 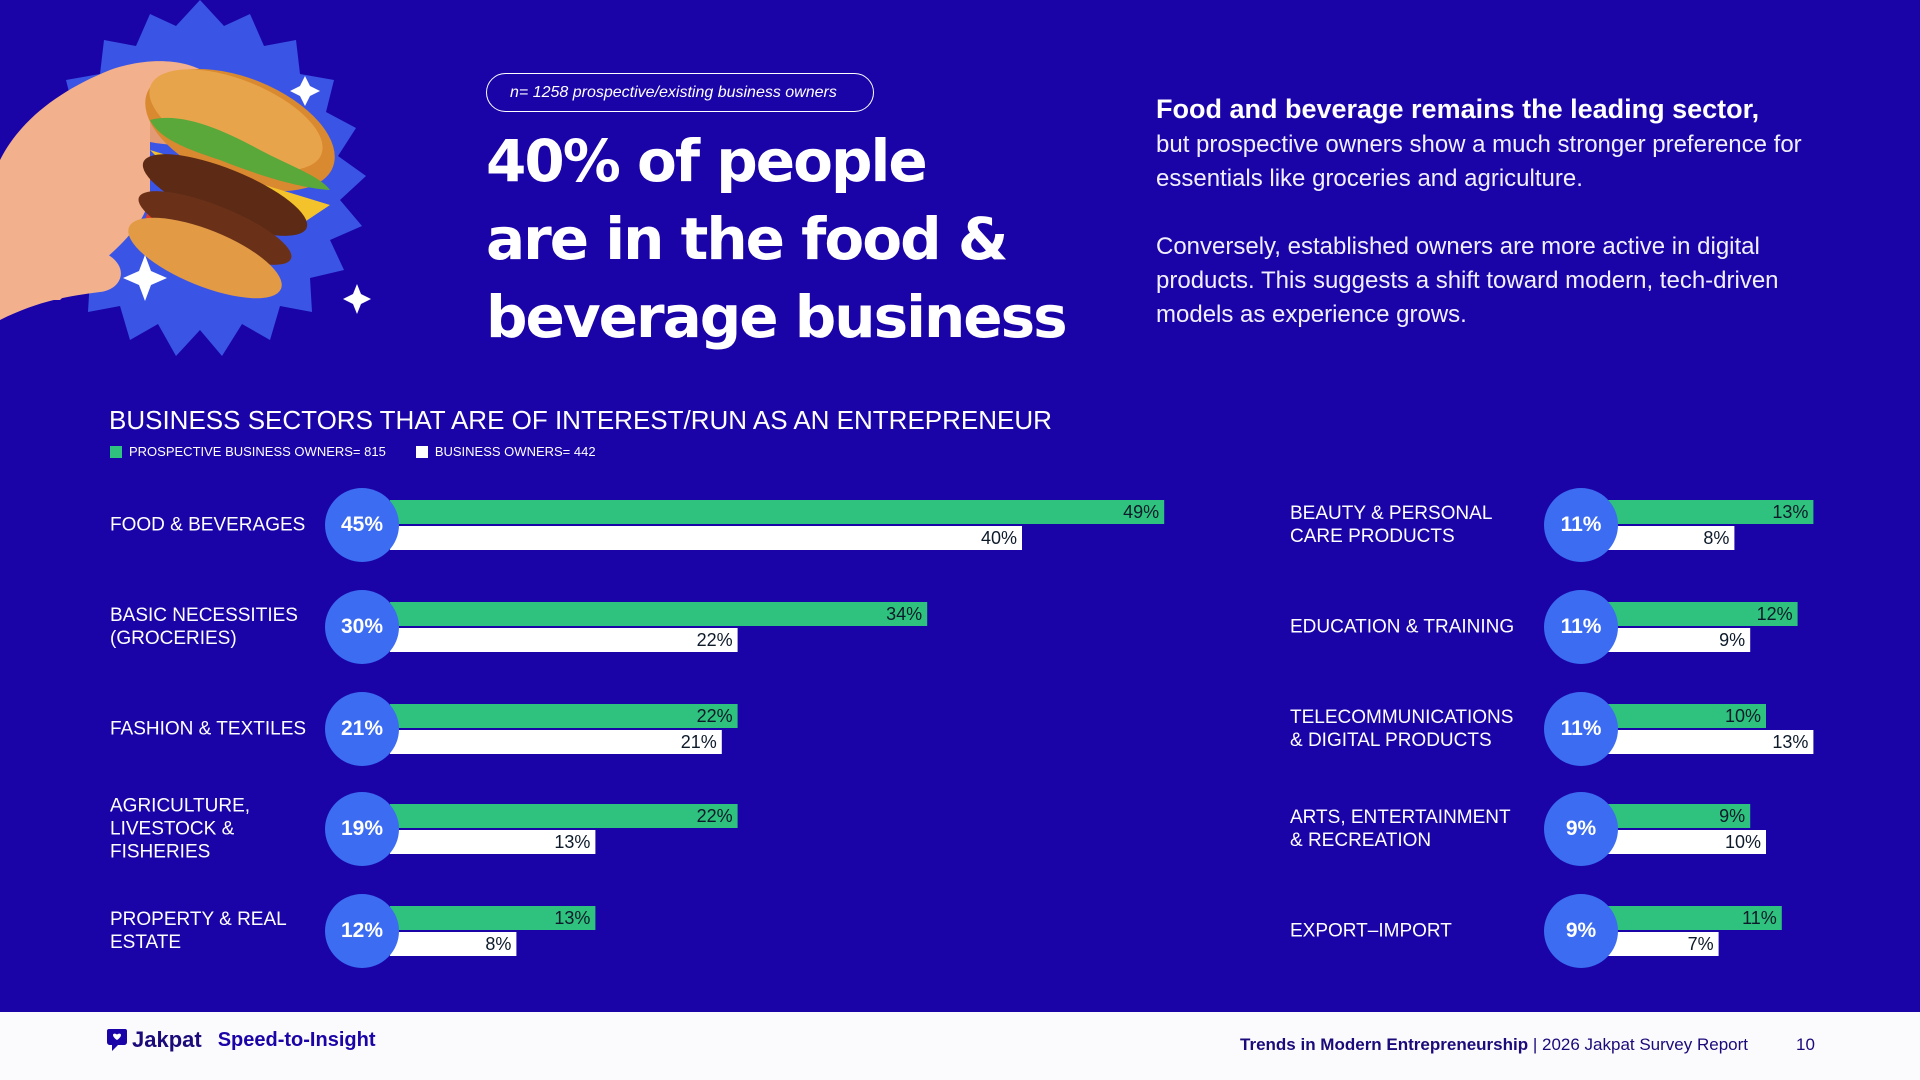 What do you see at coordinates (1732, 640) in the screenshot?
I see `bar-owners-value: 9%` at bounding box center [1732, 640].